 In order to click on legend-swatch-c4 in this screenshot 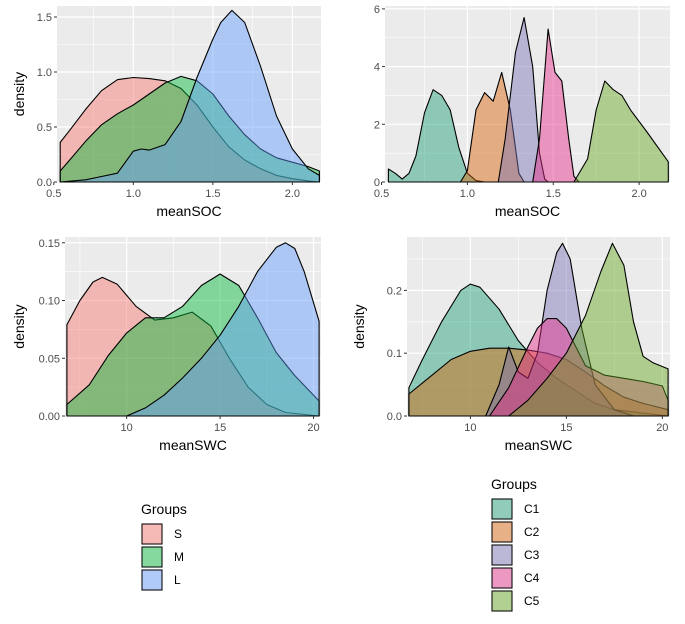, I will do `click(502, 578)`.